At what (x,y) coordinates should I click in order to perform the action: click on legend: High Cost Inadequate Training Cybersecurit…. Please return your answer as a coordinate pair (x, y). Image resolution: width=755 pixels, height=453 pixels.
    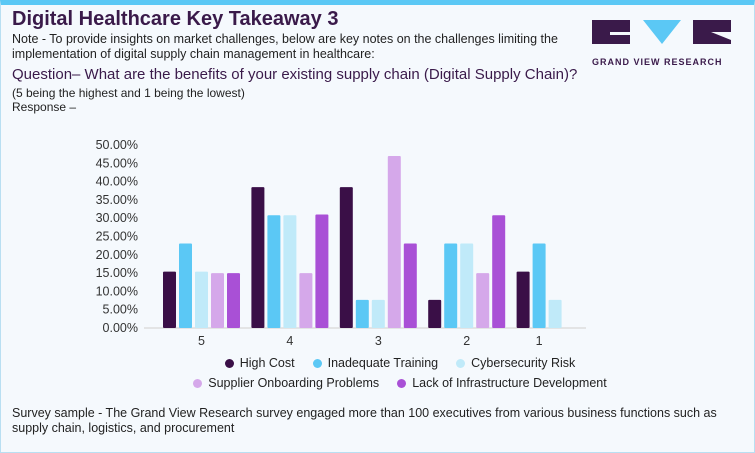
    Looking at the image, I should click on (400, 376).